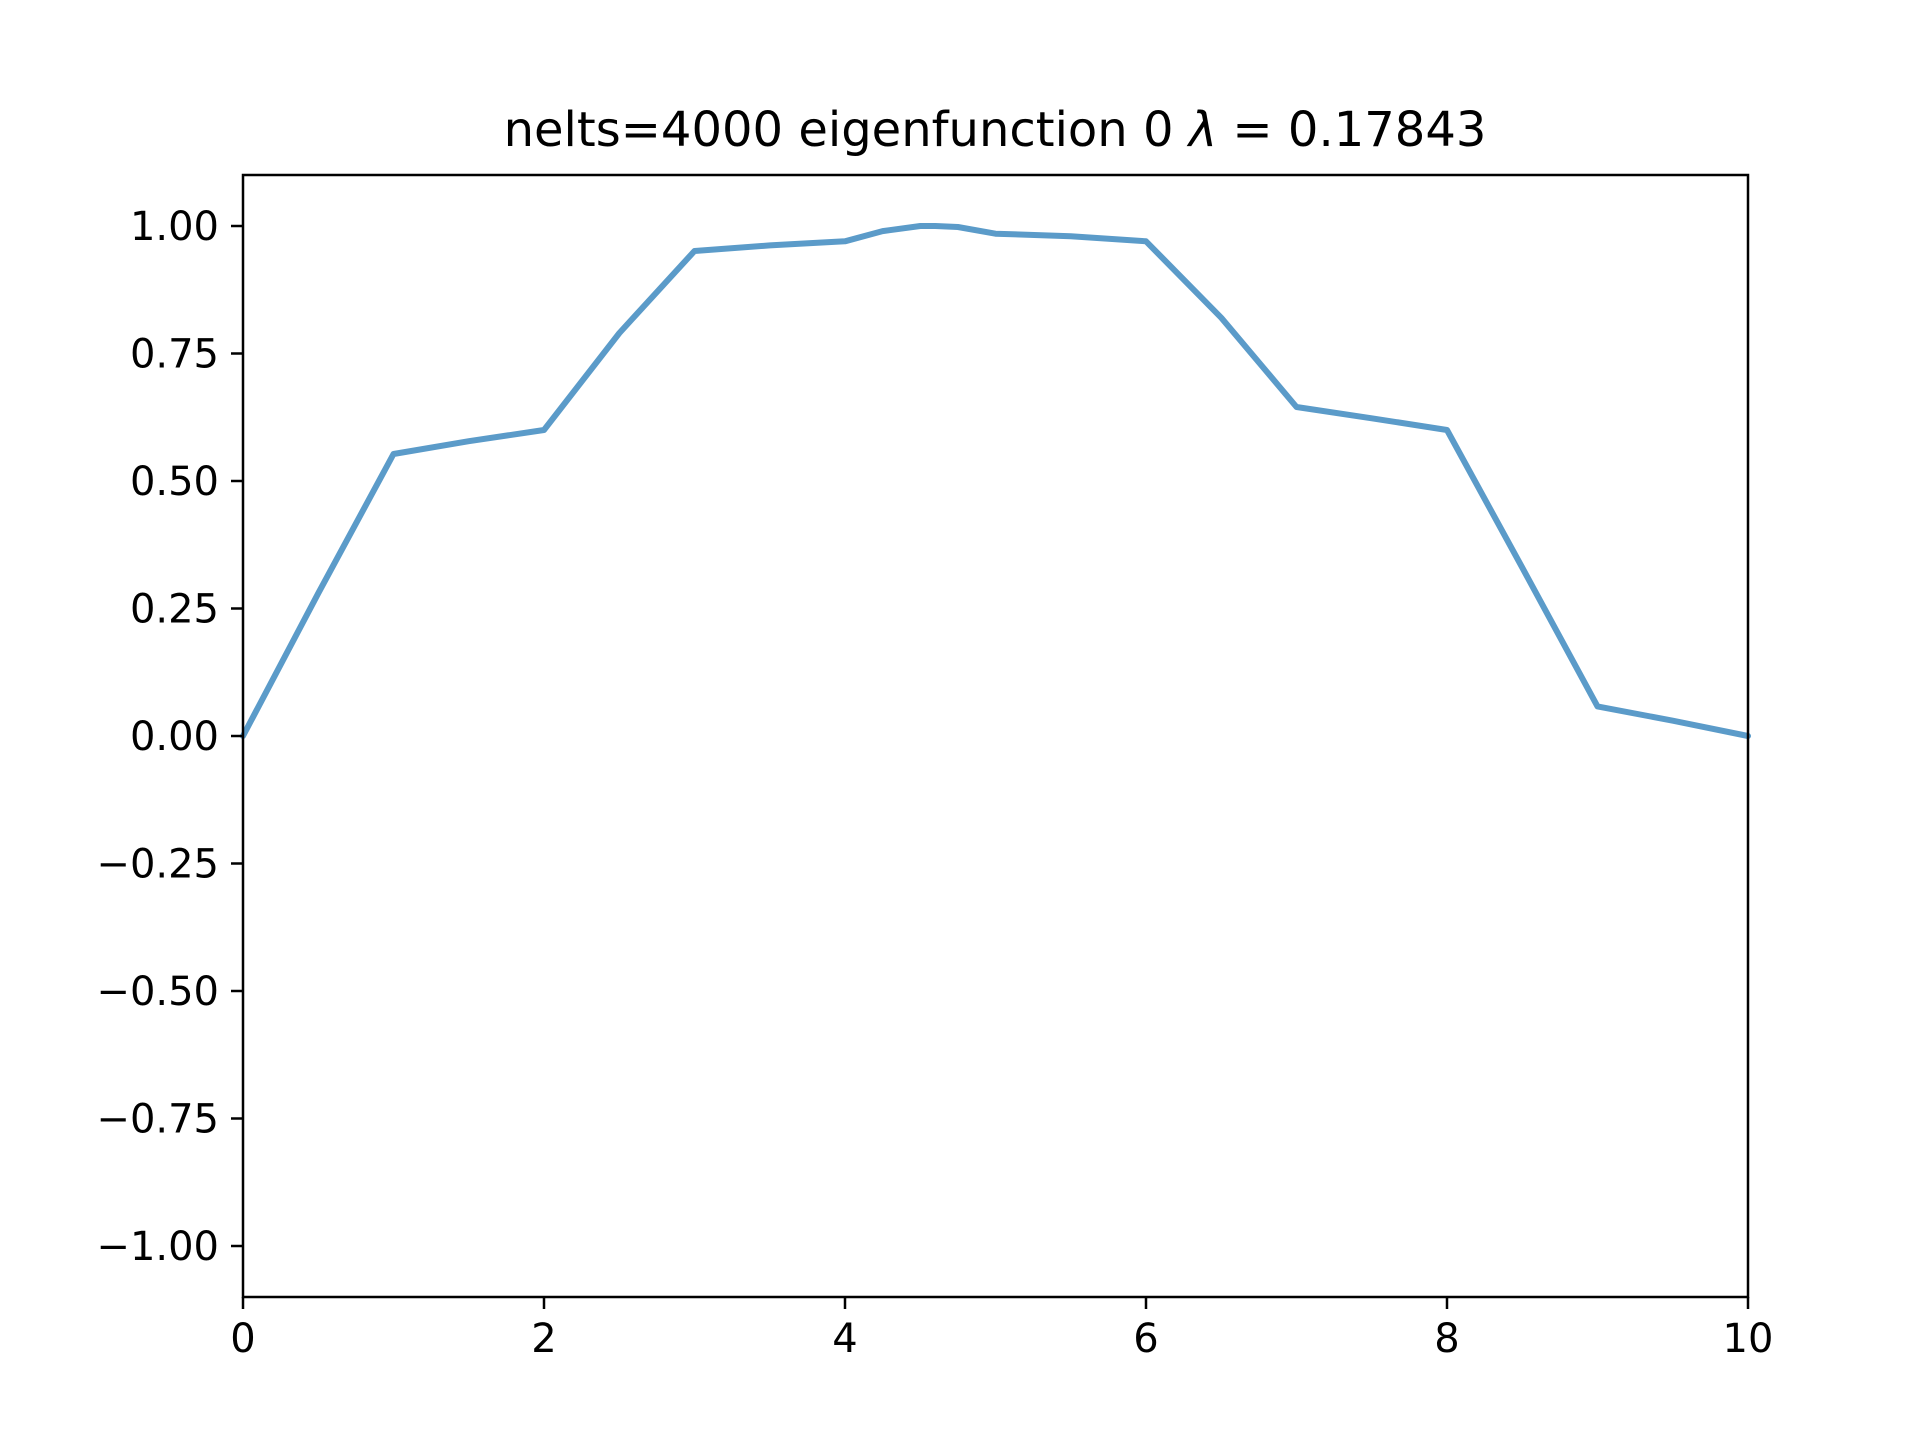  What do you see at coordinates (174, 737) in the screenshot?
I see `y-tick-label: 0.00` at bounding box center [174, 737].